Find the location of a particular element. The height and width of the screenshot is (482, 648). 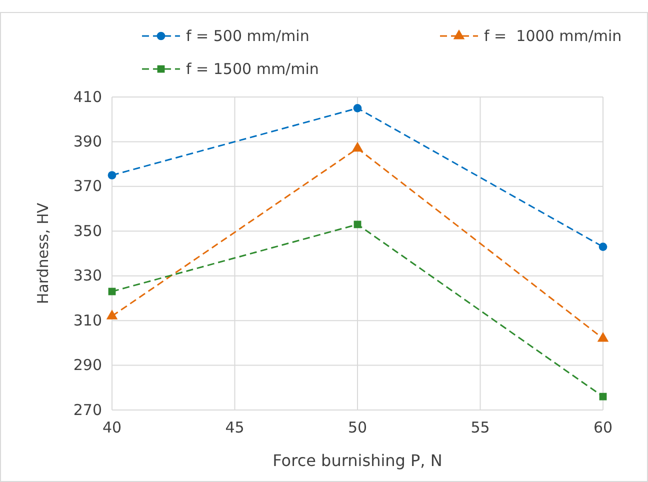

x-tick-label: 45 is located at coordinates (234, 427).